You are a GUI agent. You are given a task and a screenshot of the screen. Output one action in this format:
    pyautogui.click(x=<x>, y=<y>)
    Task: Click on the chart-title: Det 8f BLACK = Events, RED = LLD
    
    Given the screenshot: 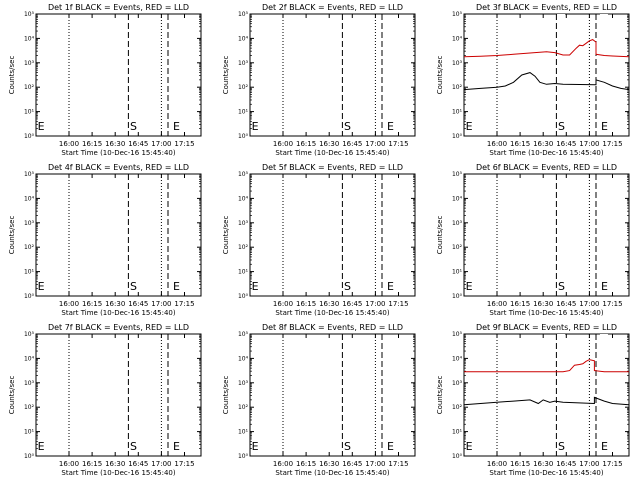 What is the action you would take?
    pyautogui.click(x=332, y=327)
    